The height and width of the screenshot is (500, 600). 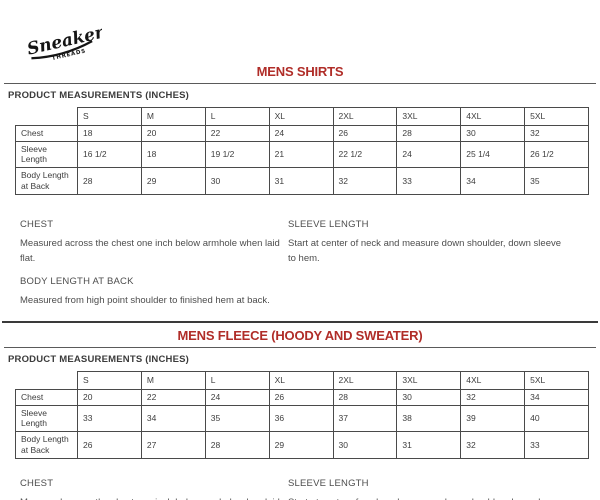 I want to click on measurement-cell: 22 1/2, so click(x=365, y=154).